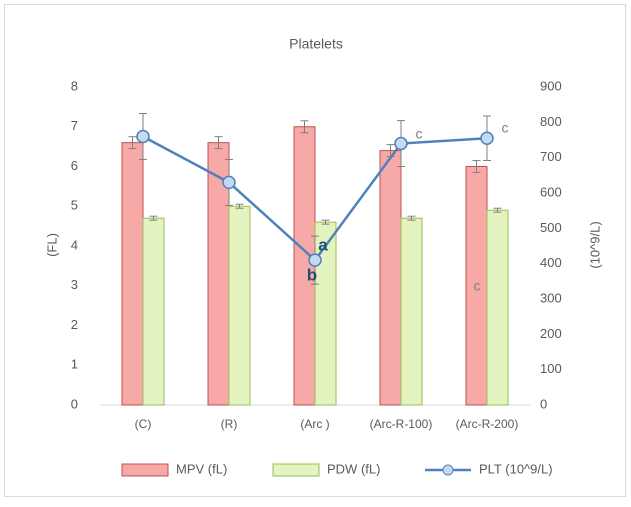 This screenshot has height=507, width=631. What do you see at coordinates (51, 245) in the screenshot?
I see `y-axis-title: (FL)` at bounding box center [51, 245].